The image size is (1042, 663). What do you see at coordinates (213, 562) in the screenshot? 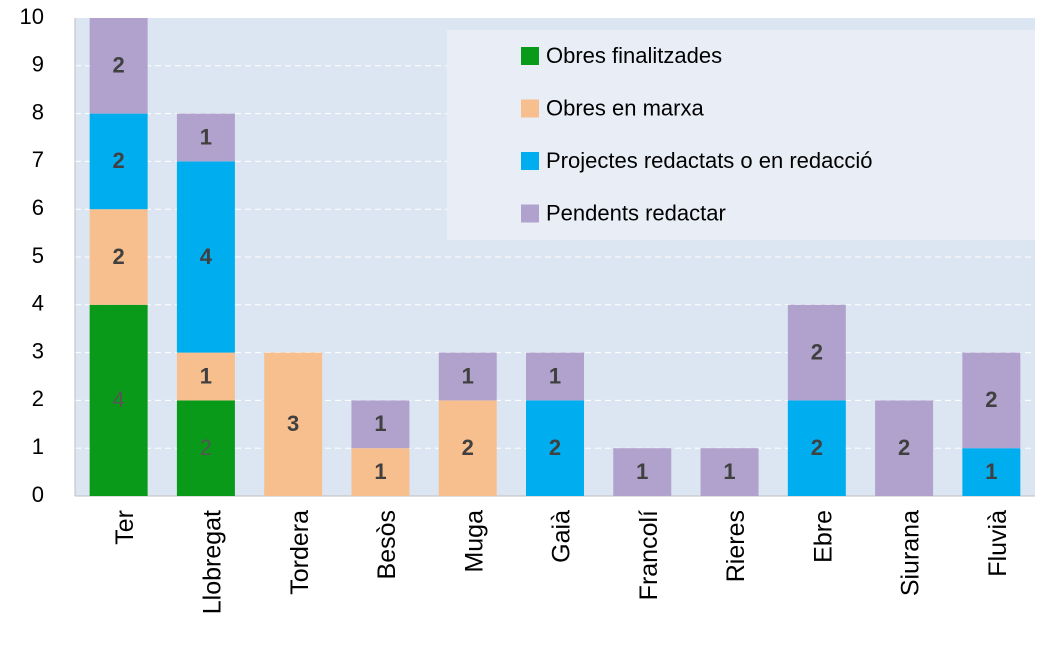
I see `x-tick-label: Llobregat` at bounding box center [213, 562].